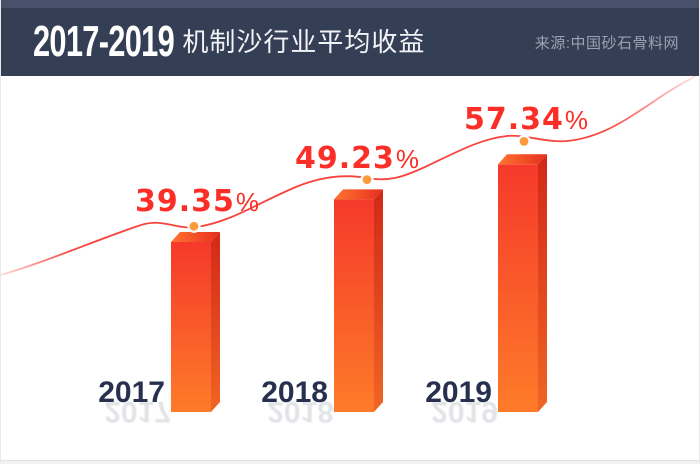  Describe the element at coordinates (524, 141) in the screenshot. I see `trend-dot-2019` at that location.